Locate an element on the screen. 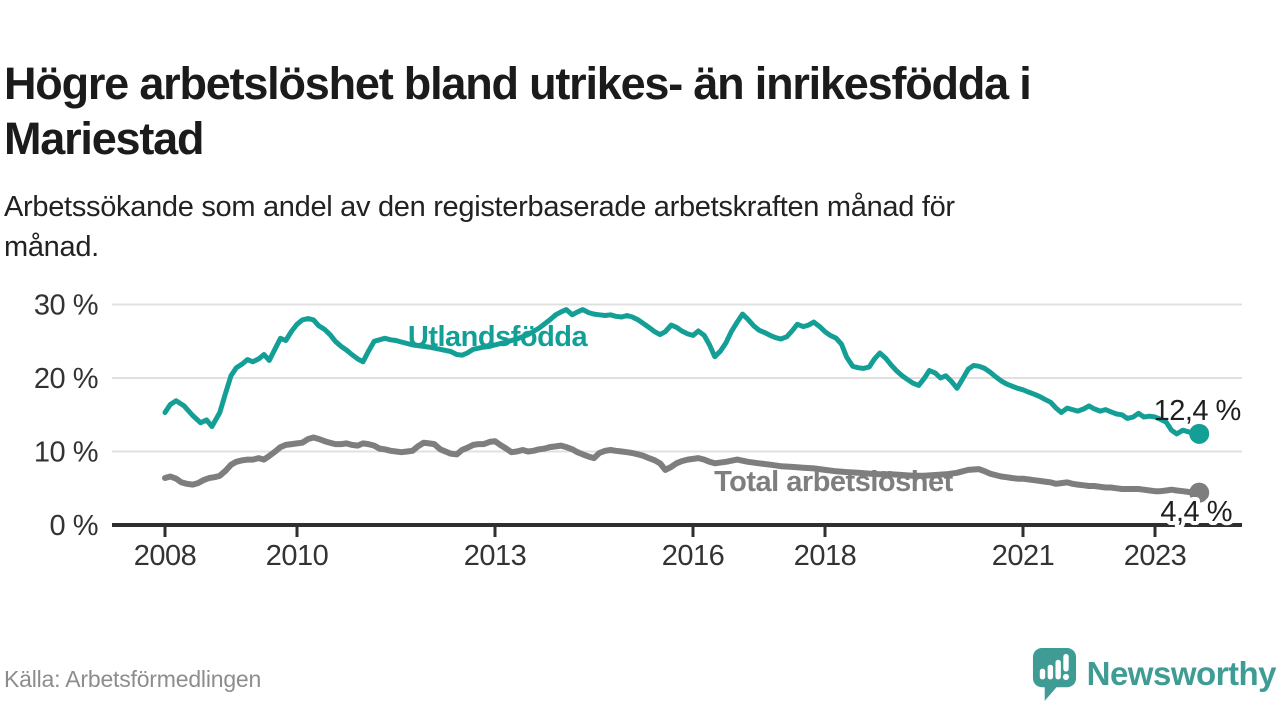 This screenshot has width=1280, height=720. title-line-2: Mariestad is located at coordinates (104, 139).